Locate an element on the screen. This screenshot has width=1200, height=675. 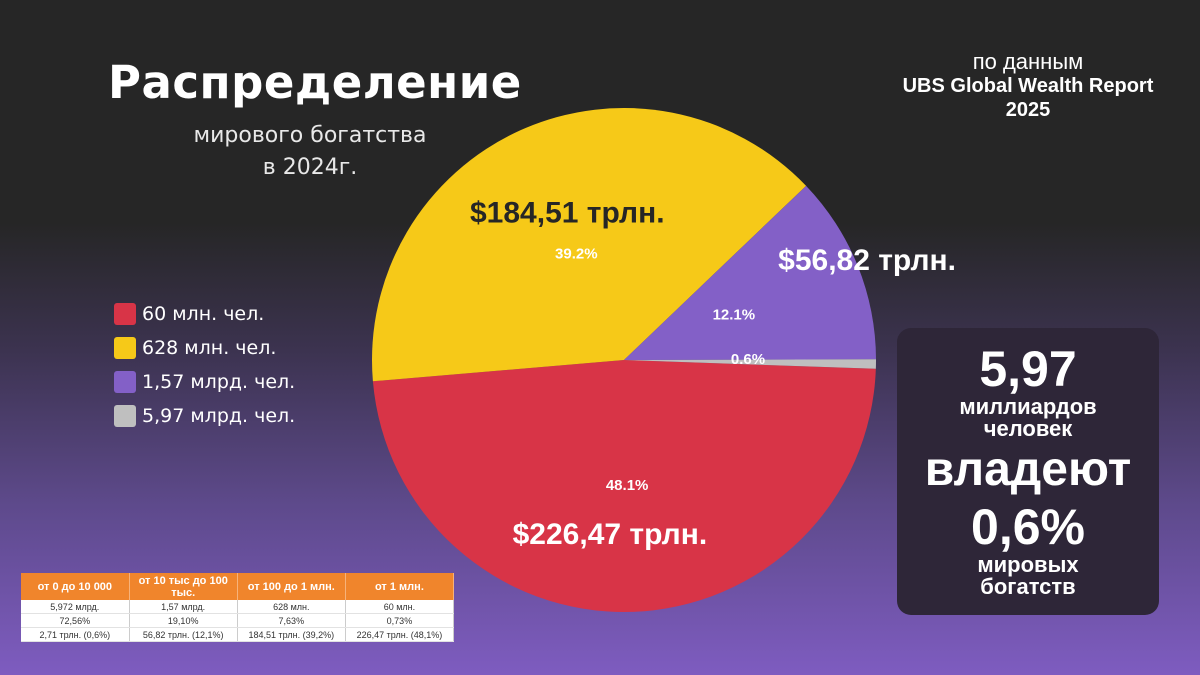
table-cell: 0,73% is located at coordinates (400, 620).